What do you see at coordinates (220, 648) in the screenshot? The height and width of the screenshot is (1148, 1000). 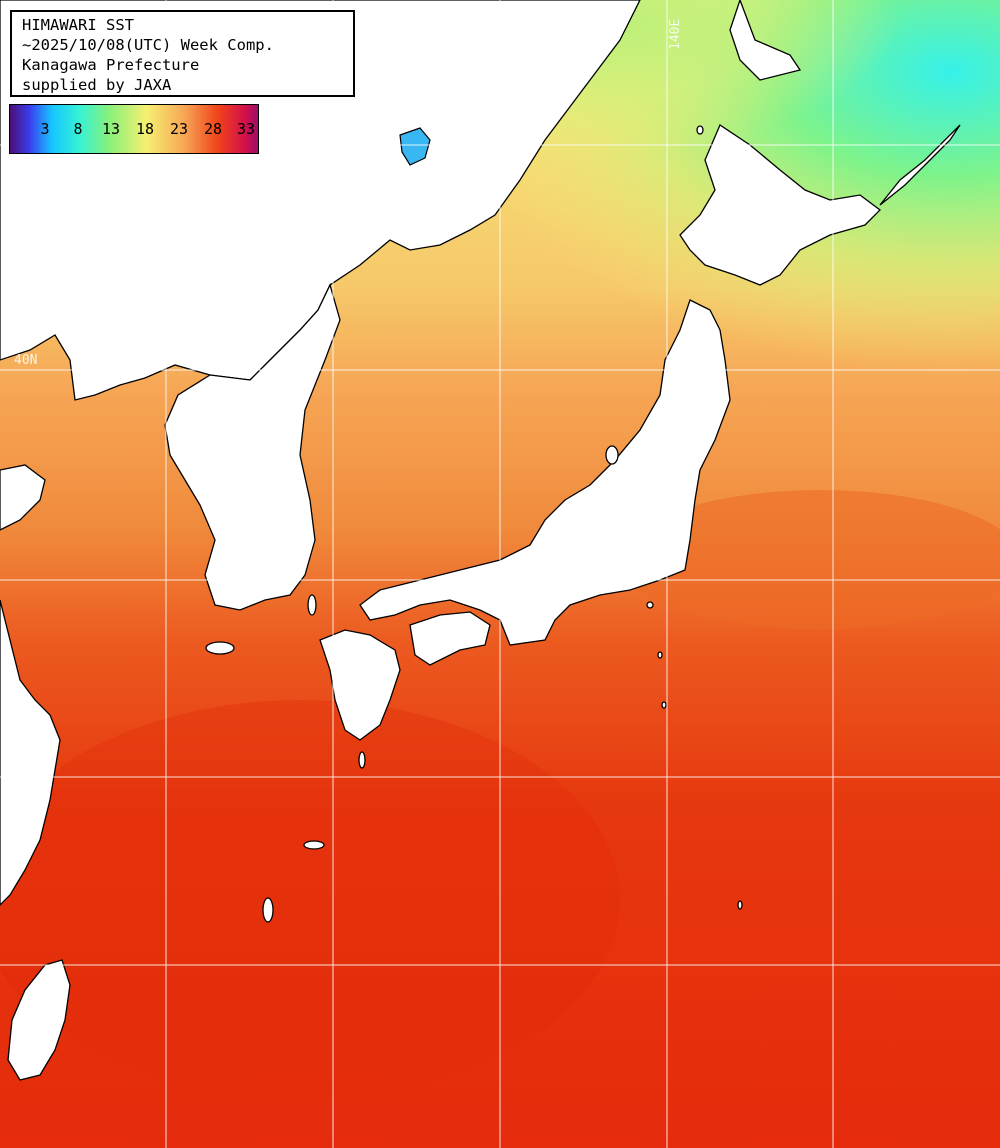 I see `land-jeju` at bounding box center [220, 648].